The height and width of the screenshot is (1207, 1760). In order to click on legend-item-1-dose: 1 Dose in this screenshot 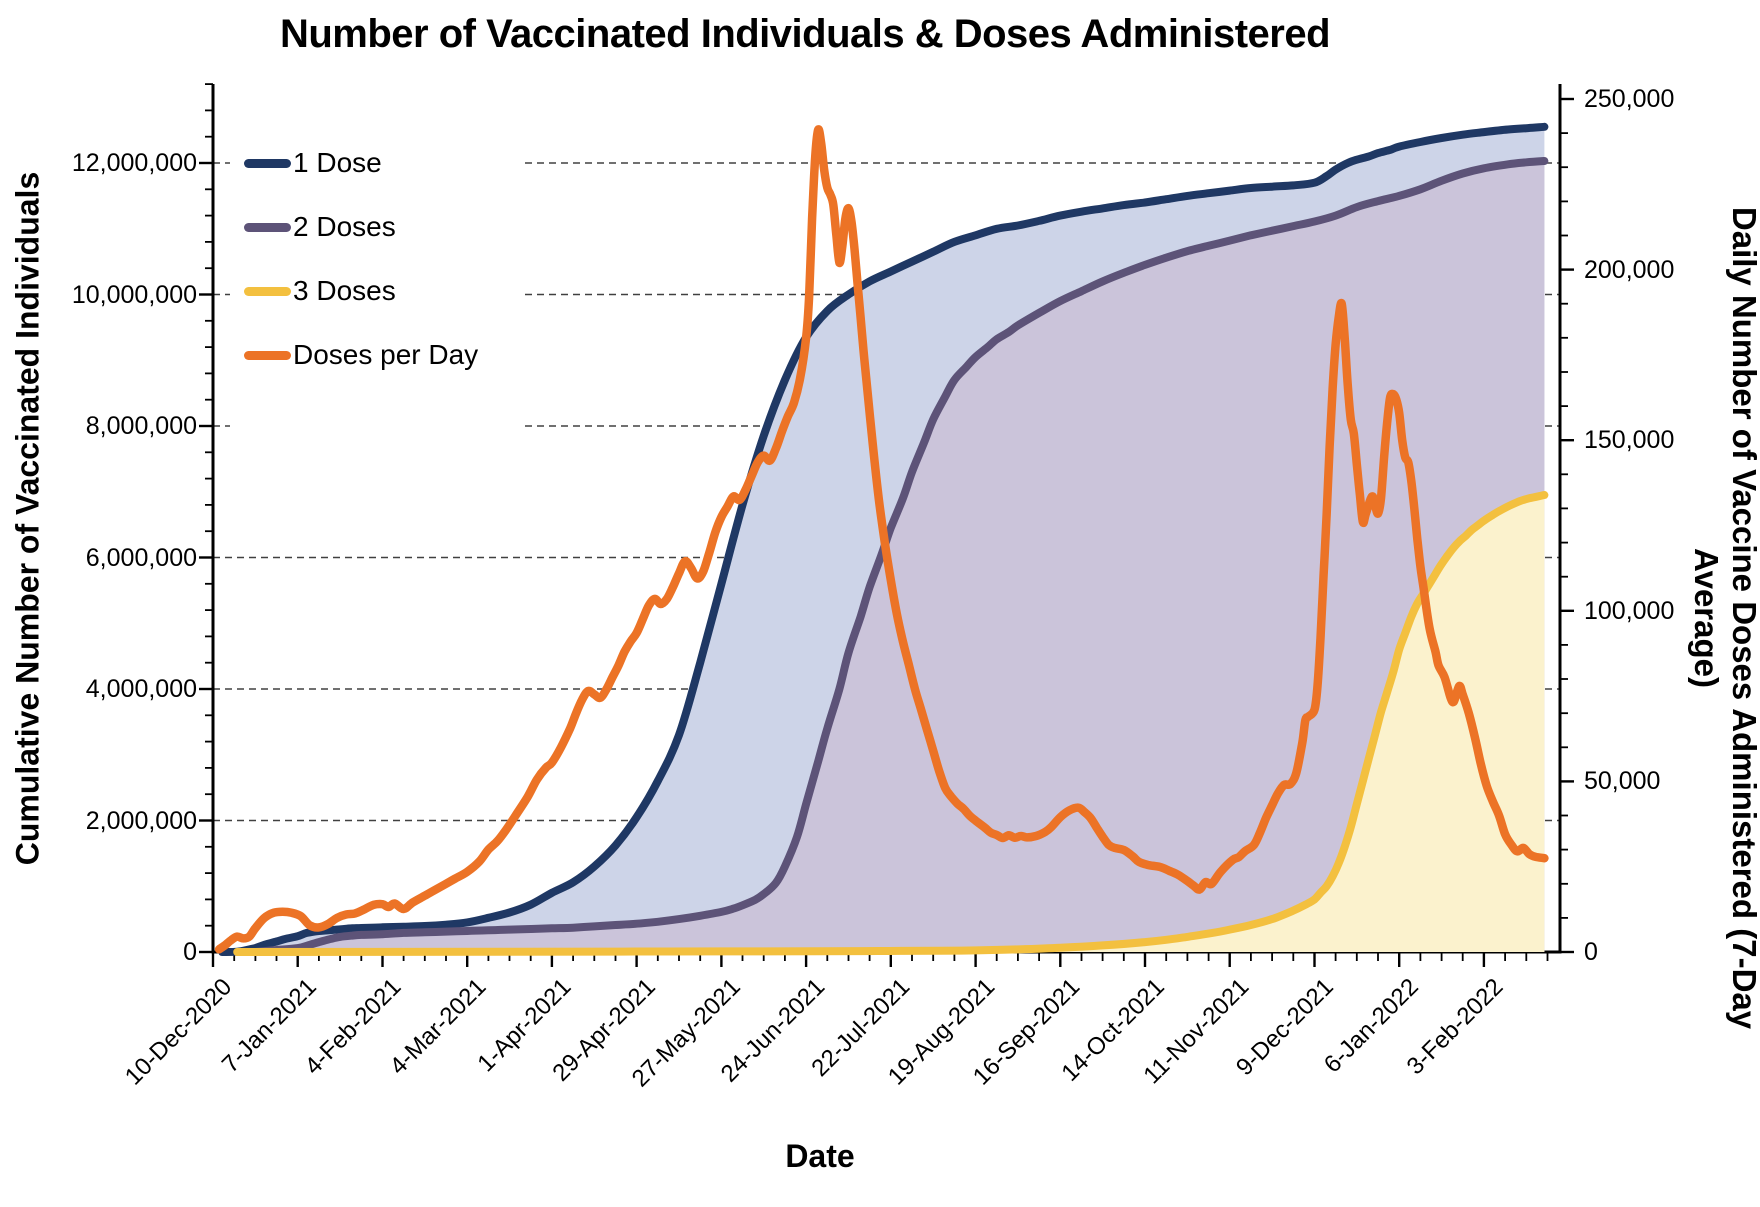, I will do `click(313, 163)`.